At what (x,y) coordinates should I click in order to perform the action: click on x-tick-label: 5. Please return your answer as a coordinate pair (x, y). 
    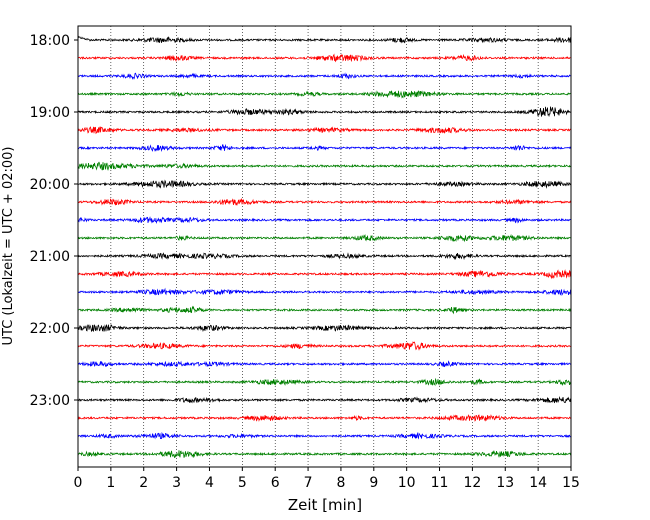
    Looking at the image, I should click on (242, 483).